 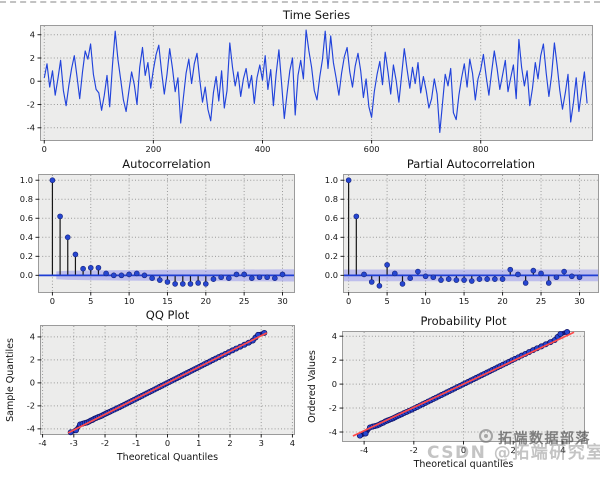 I want to click on acf-xtick-label: 10, so click(x=129, y=301).